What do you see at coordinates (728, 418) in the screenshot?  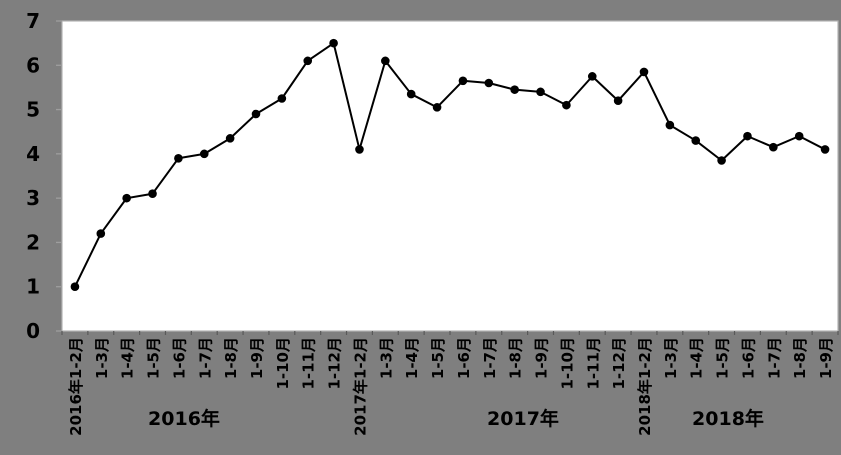 I see `year-group-label: 2018年` at bounding box center [728, 418].